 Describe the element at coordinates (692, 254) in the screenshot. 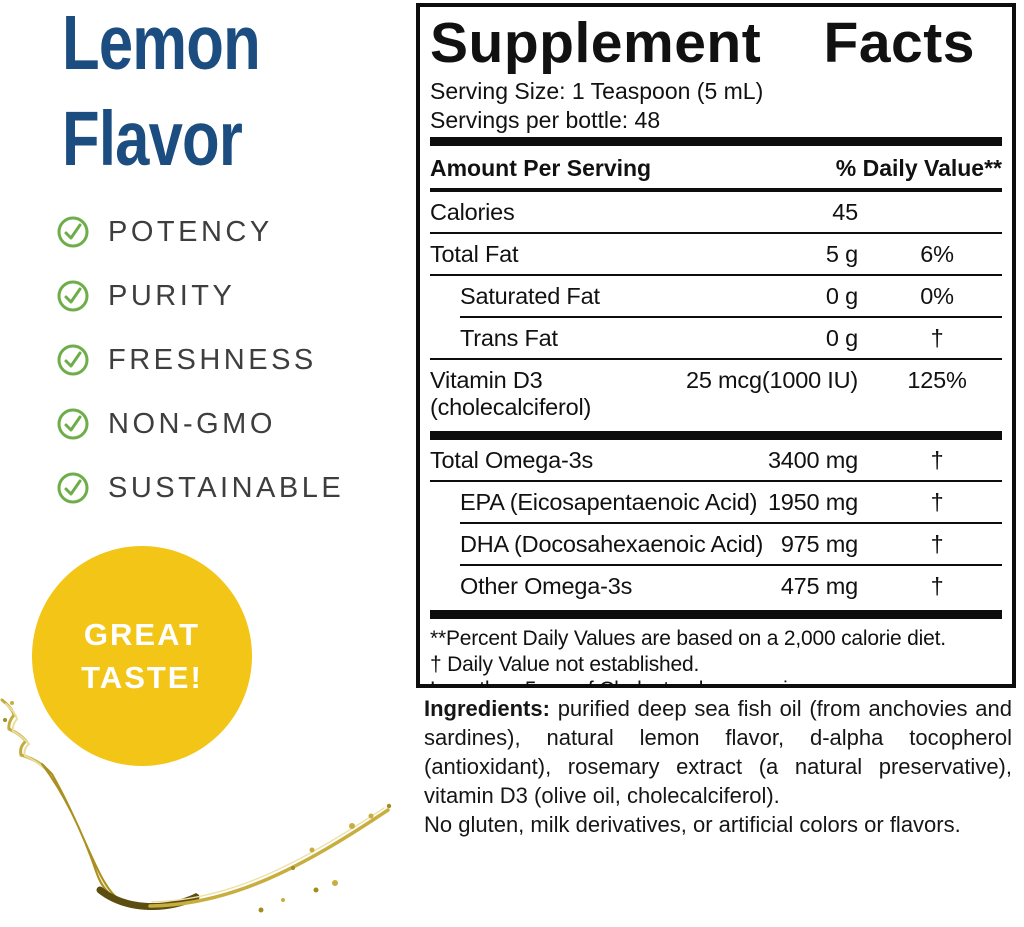

I see `row-total-fat: Total Fat 5 g 6%` at that location.